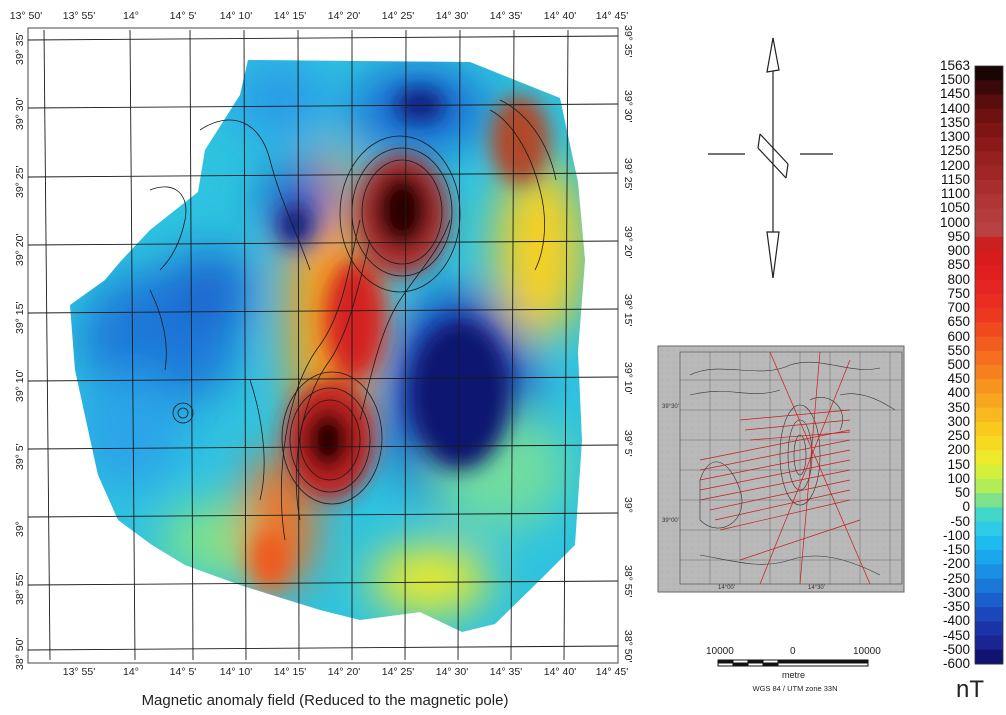  I want to click on colorbar-label: 50, so click(962, 493).